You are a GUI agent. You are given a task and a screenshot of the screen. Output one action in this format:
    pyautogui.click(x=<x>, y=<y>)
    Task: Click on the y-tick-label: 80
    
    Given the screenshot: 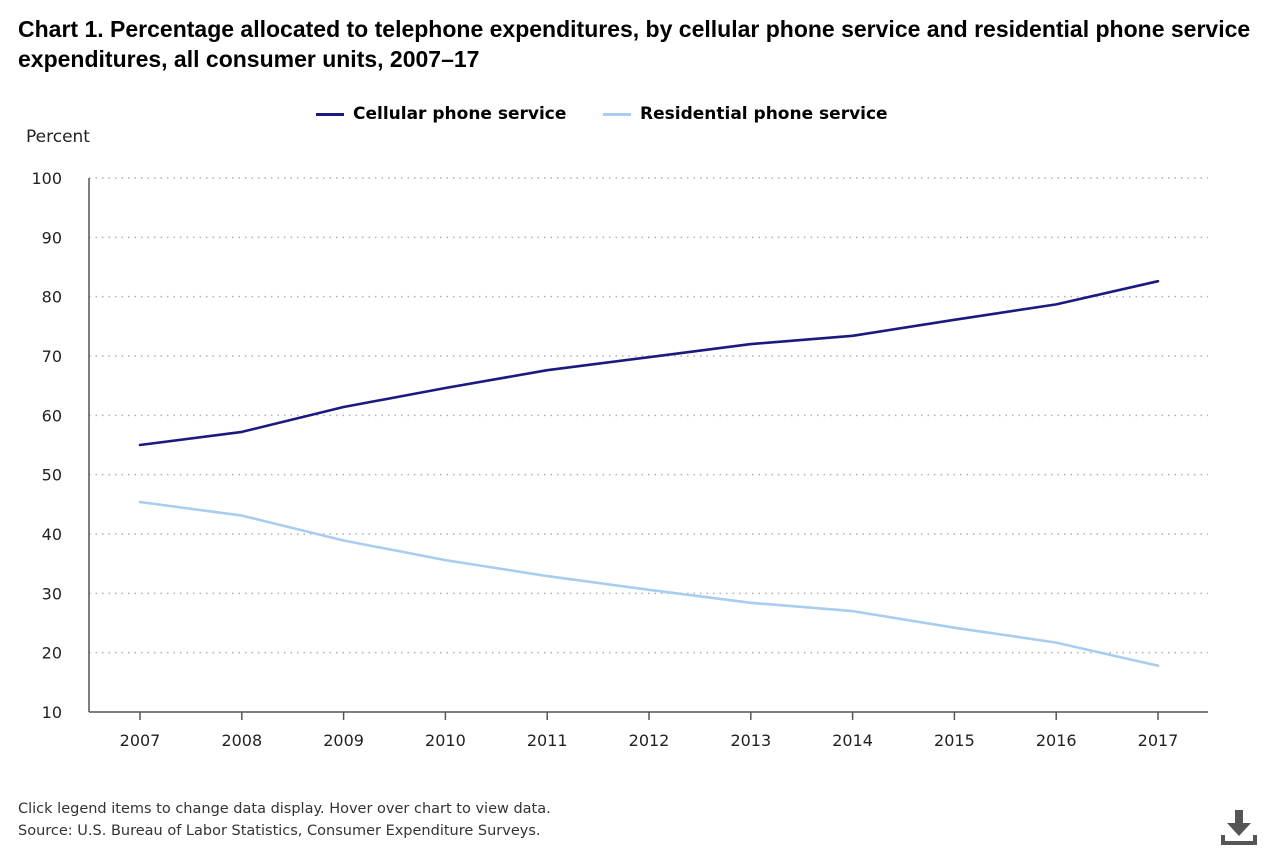 What is the action you would take?
    pyautogui.click(x=52, y=297)
    